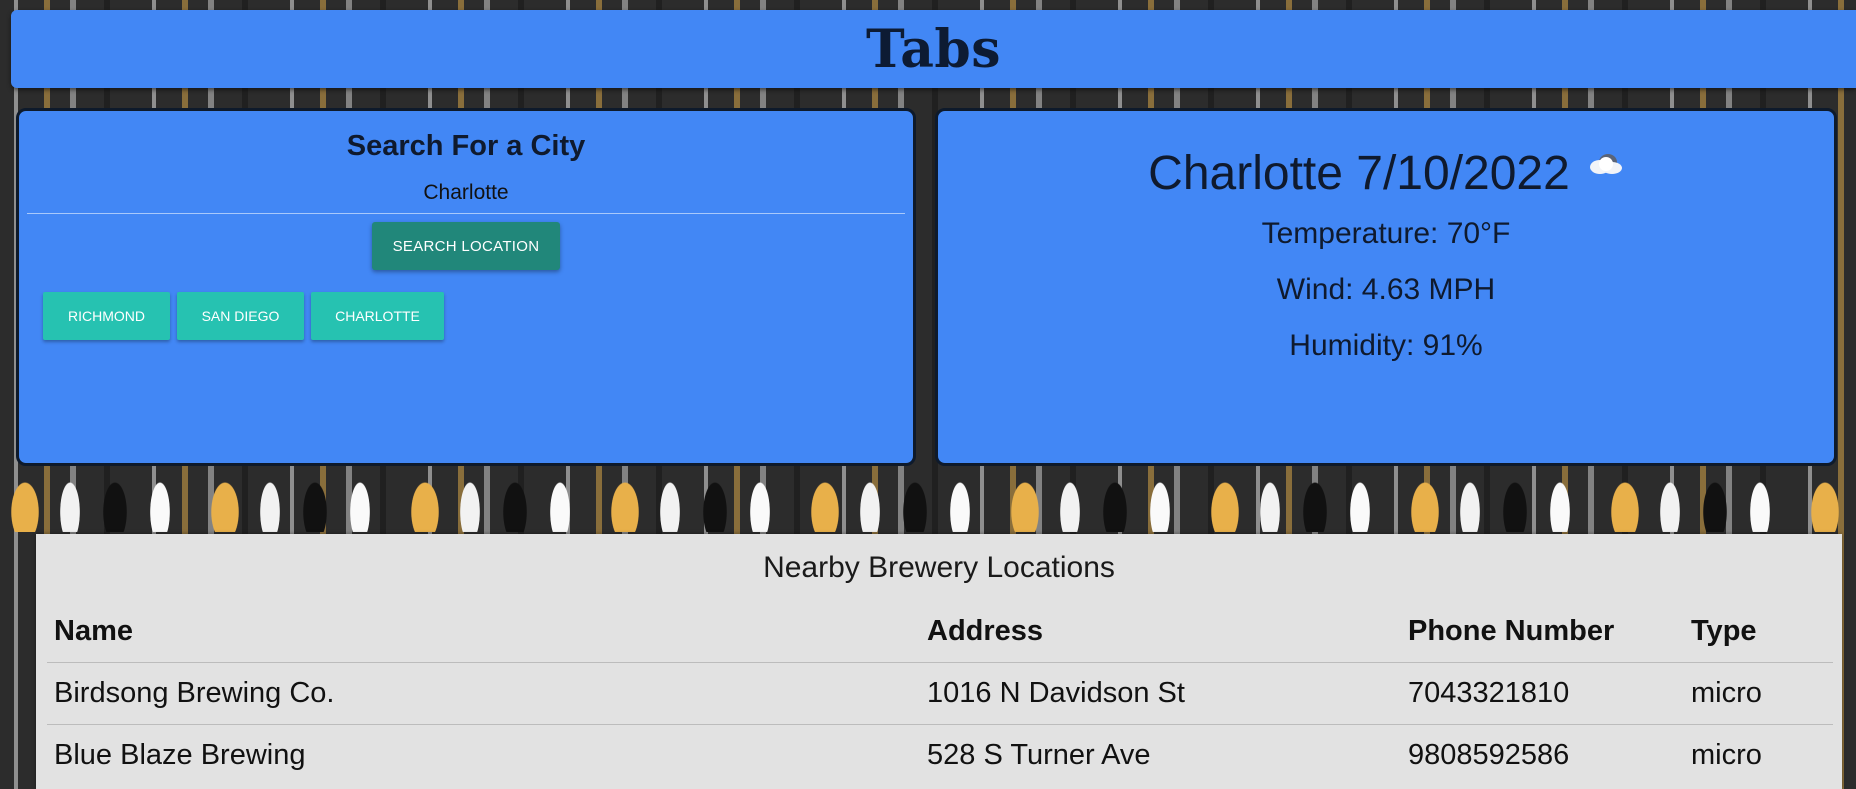 The image size is (1856, 789). What do you see at coordinates (1542, 693) in the screenshot?
I see `brewery-phone: 7043321810` at bounding box center [1542, 693].